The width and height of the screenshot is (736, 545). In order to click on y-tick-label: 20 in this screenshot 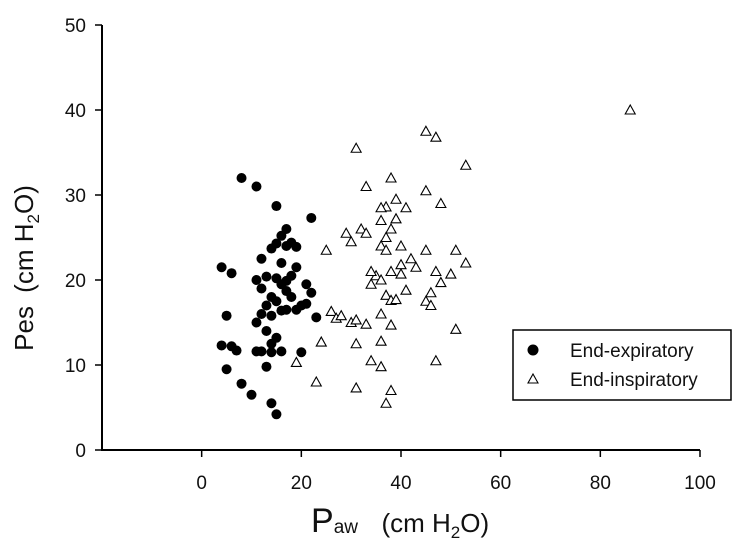, I will do `click(75, 281)`.